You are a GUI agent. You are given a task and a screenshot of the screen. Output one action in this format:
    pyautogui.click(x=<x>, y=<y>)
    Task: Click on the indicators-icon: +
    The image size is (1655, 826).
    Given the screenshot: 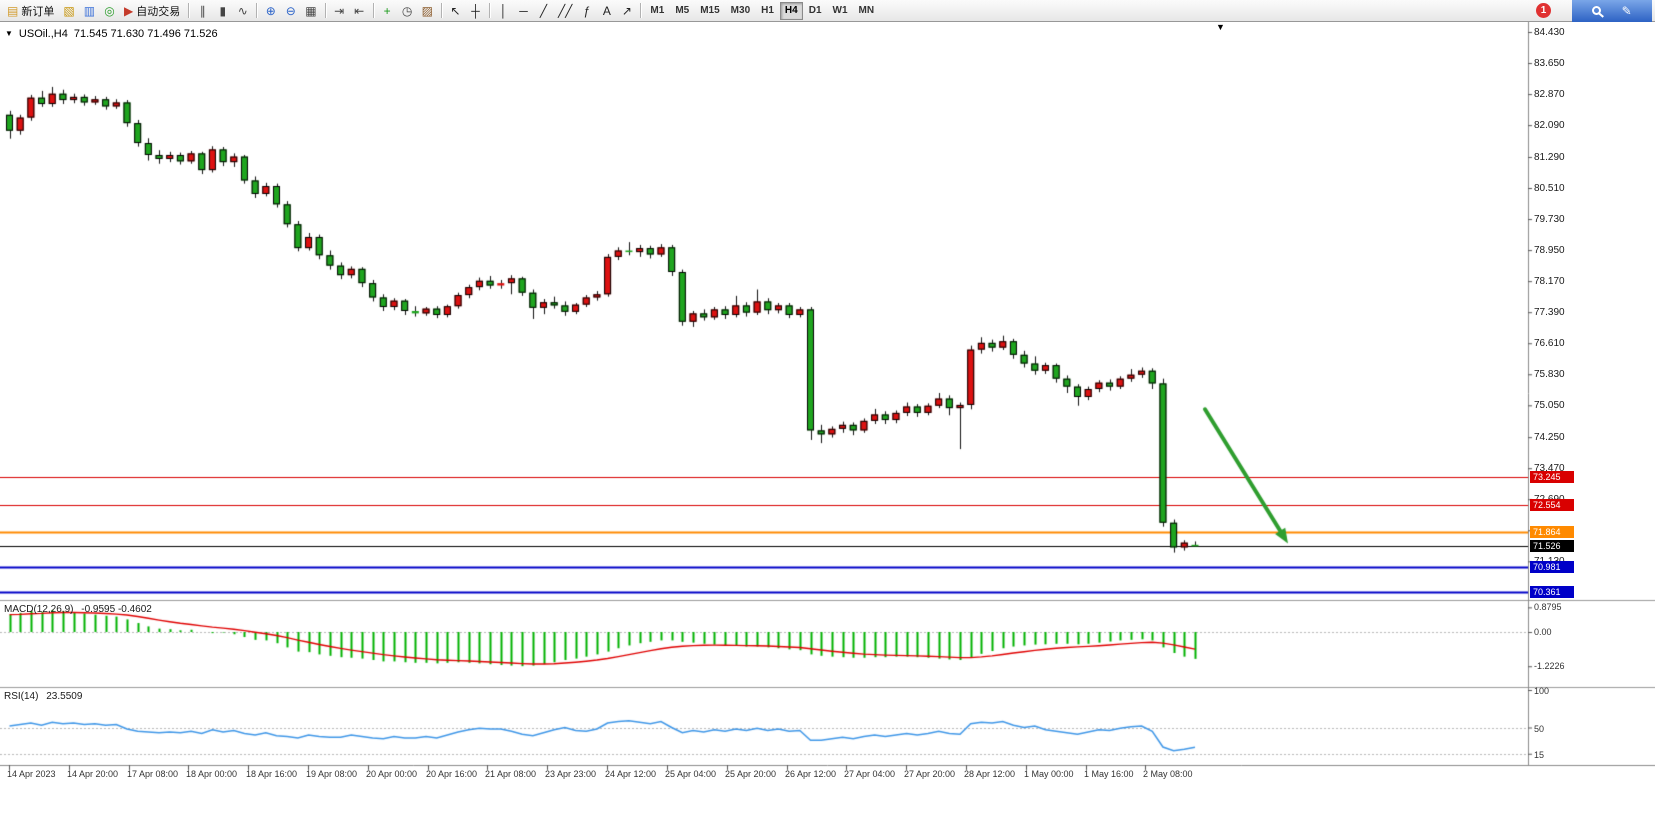 What is the action you would take?
    pyautogui.click(x=387, y=10)
    